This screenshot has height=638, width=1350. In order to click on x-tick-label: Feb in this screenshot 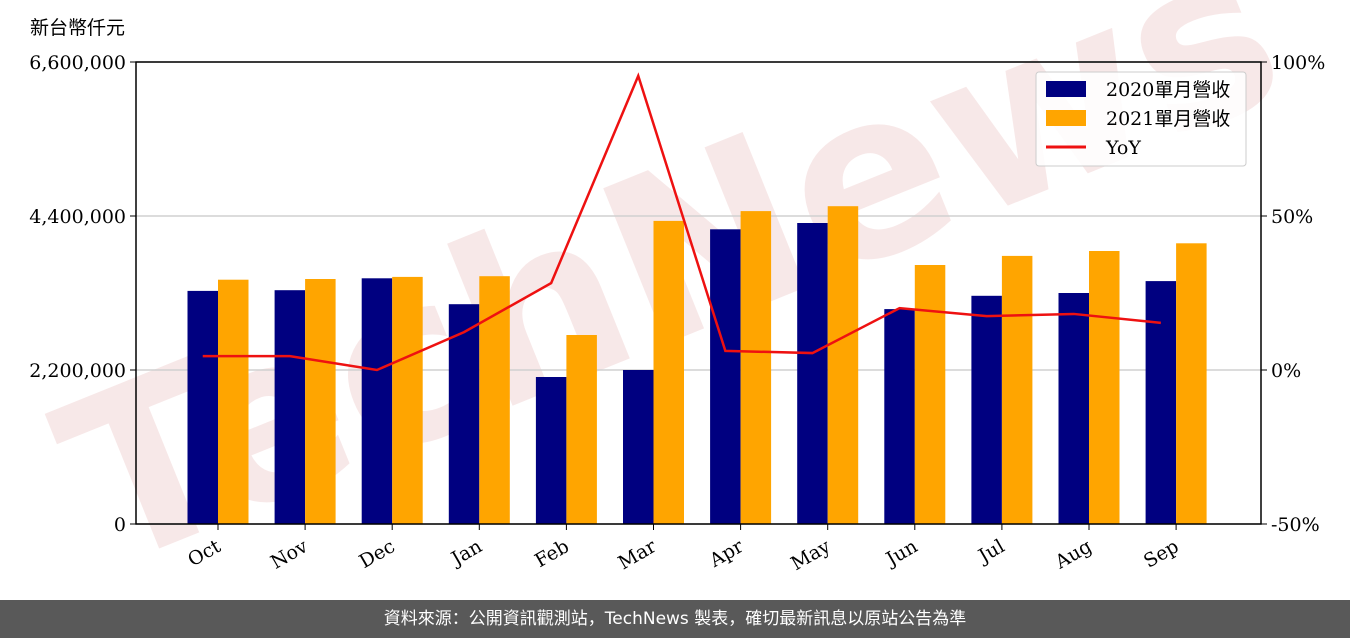, I will do `click(552, 553)`.